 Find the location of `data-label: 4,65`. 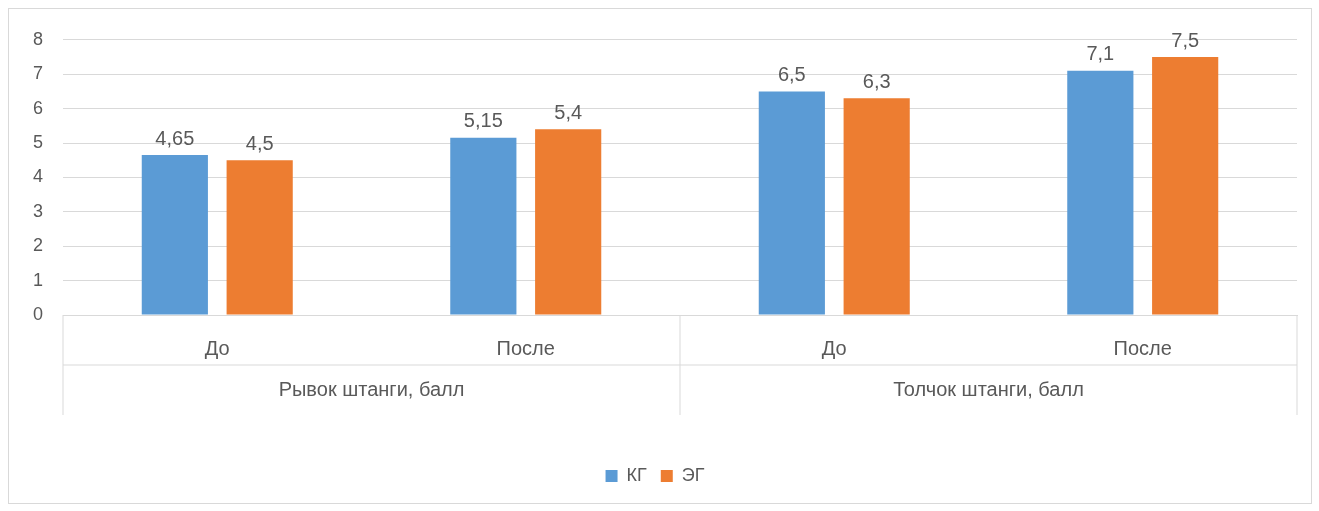

data-label: 4,65 is located at coordinates (175, 137).